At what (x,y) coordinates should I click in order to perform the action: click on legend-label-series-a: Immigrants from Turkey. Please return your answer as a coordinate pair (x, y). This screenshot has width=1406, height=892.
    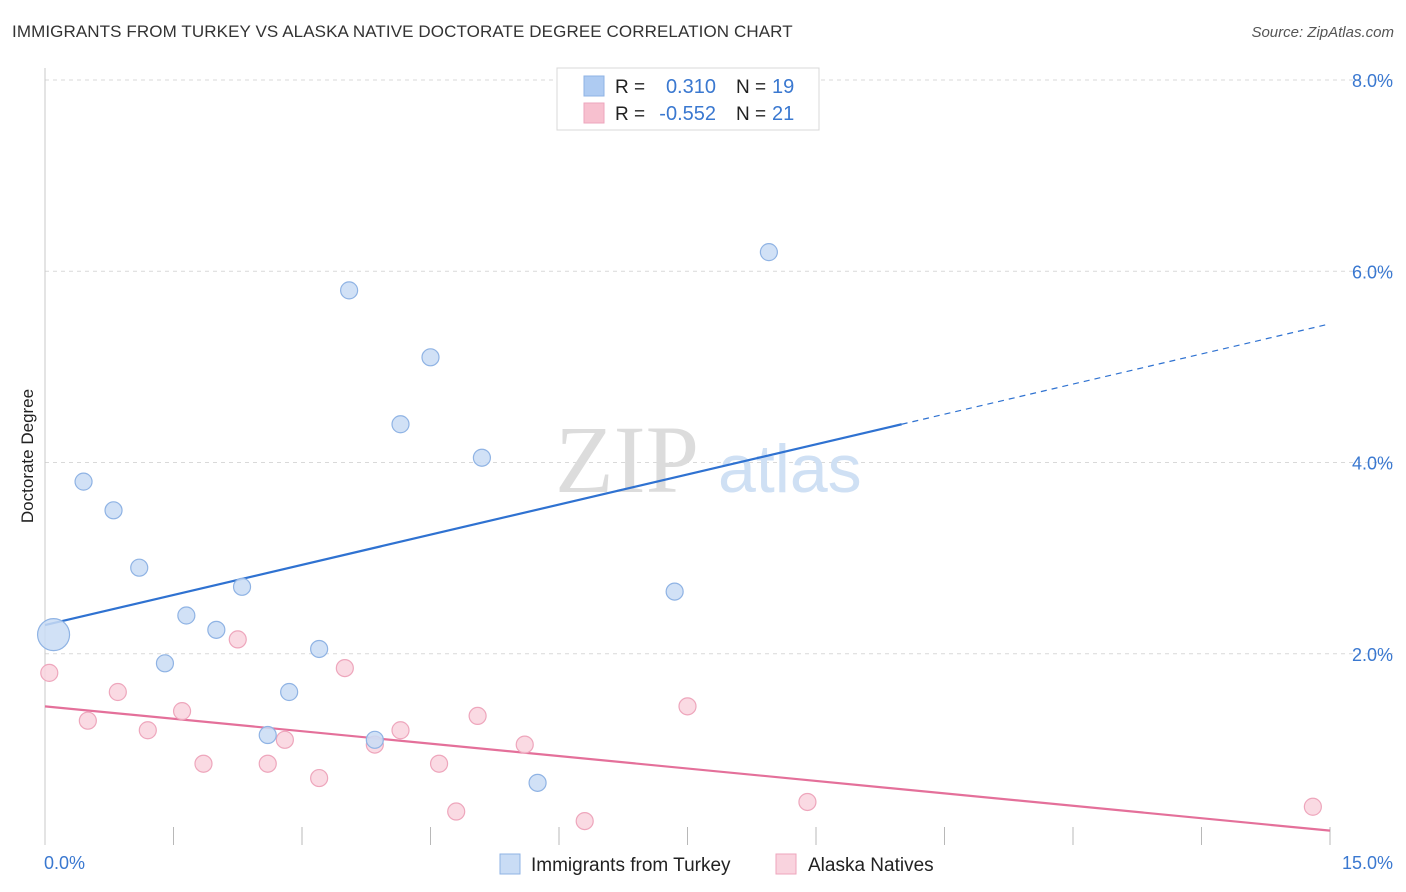
    Looking at the image, I should click on (631, 865).